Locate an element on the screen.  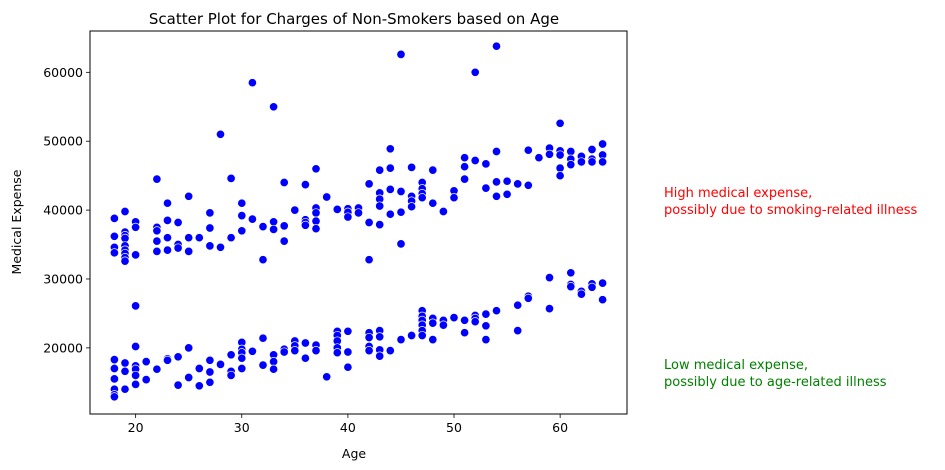
x-axis-ticks: 20 30 40 50 60 is located at coordinates (348, 424).